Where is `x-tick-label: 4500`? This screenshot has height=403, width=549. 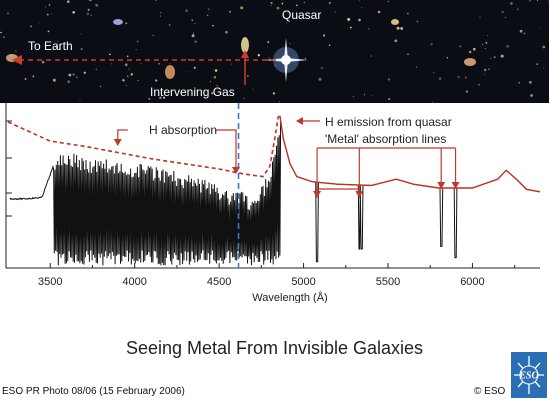
x-tick-label: 4500 is located at coordinates (219, 282).